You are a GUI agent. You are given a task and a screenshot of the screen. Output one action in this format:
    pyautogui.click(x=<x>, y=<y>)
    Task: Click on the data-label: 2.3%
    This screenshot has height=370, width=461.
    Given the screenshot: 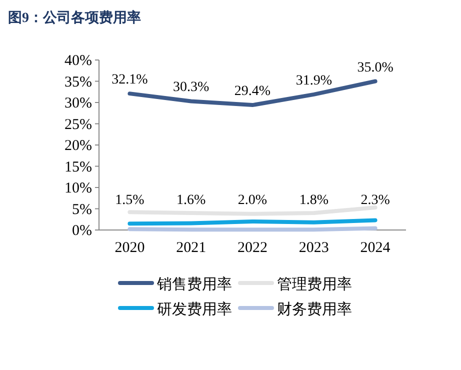 What is the action you would take?
    pyautogui.click(x=375, y=200)
    